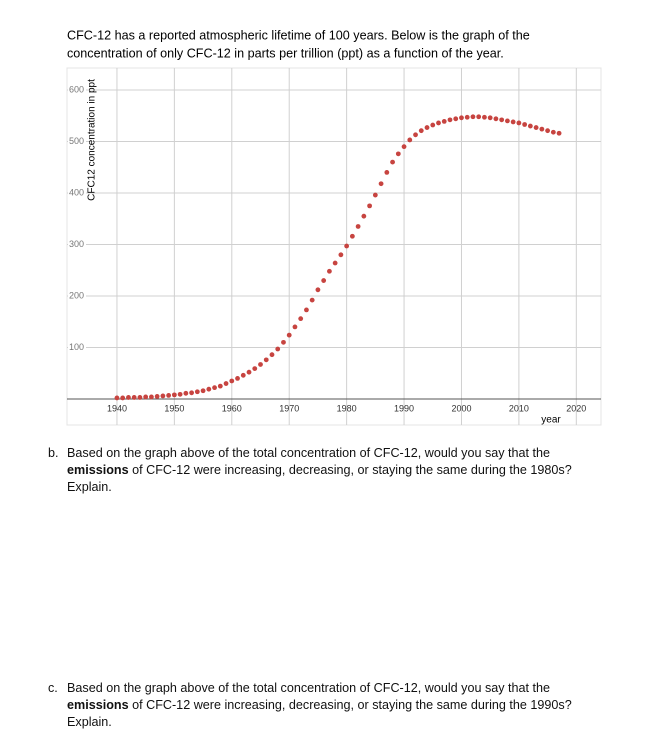 This screenshot has height=754, width=661. I want to click on y-tick-label: 300, so click(76, 244).